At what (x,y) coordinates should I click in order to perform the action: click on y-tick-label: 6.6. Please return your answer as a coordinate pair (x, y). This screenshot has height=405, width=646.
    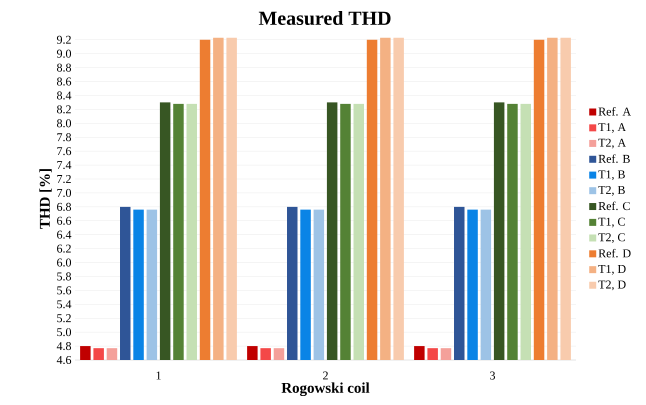
    Looking at the image, I should click on (64, 220).